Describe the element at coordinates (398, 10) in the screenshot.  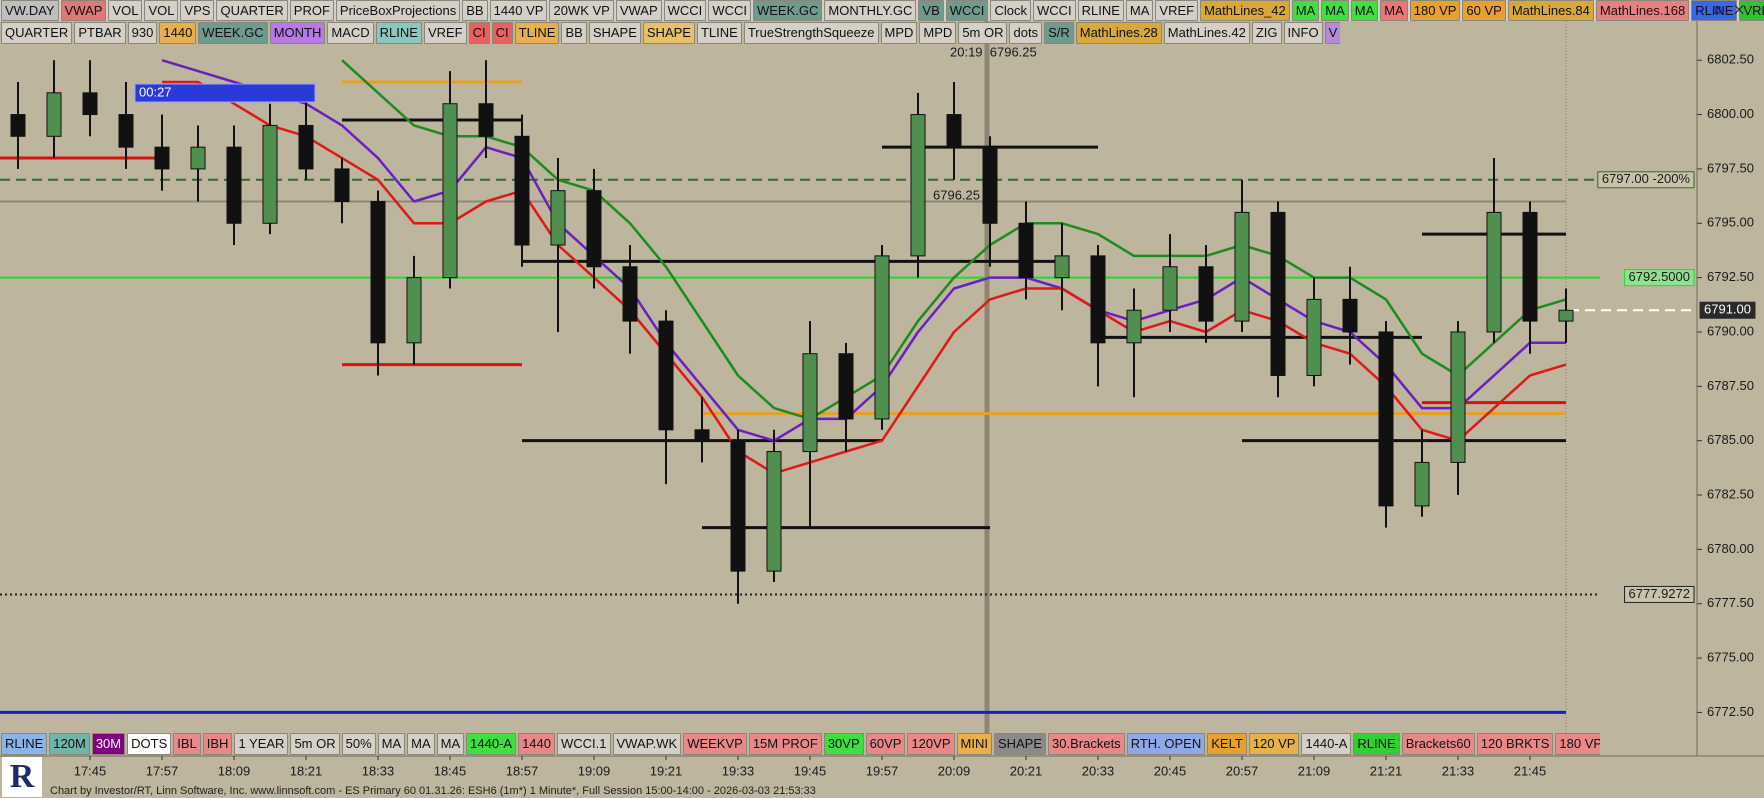
I see `toolbar-button: PriceBoxProjections` at that location.